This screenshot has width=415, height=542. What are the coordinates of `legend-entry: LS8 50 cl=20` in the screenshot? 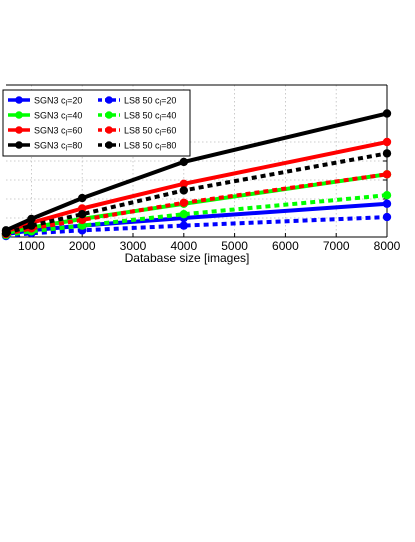 It's located at (137, 102).